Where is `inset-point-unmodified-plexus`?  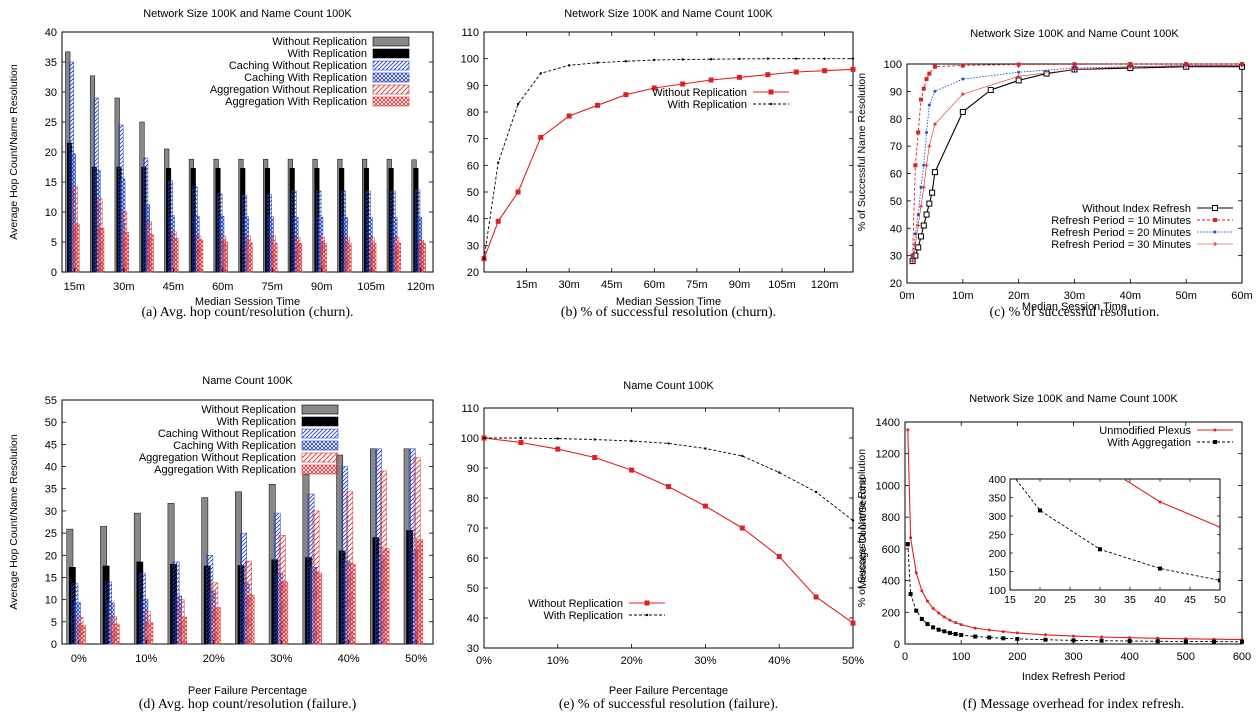 inset-point-unmodified-plexus is located at coordinates (1219, 527).